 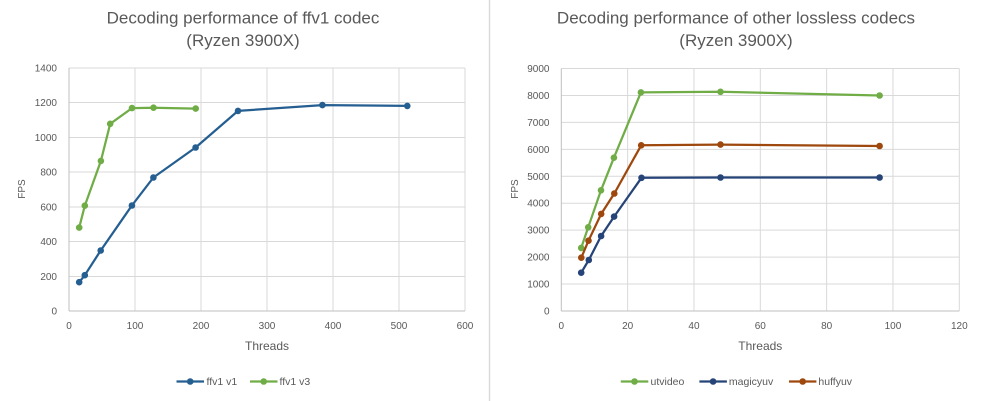 What do you see at coordinates (668, 382) in the screenshot?
I see `svg-text: utvideo` at bounding box center [668, 382].